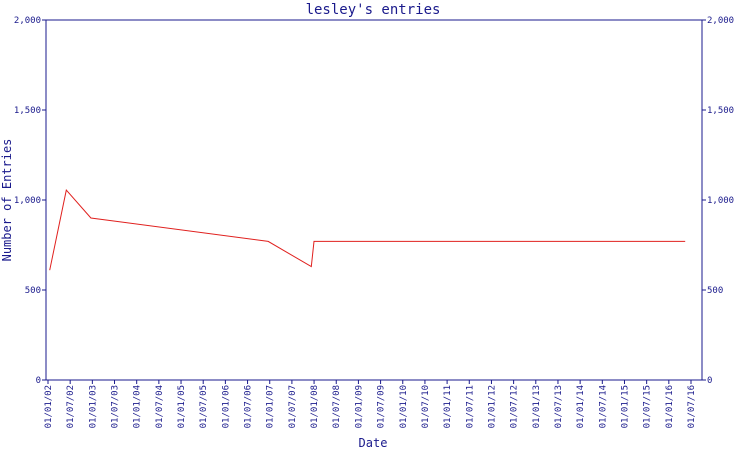 The width and height of the screenshot is (750, 450). I want to click on x-tick-label: 01/07/12, so click(515, 406).